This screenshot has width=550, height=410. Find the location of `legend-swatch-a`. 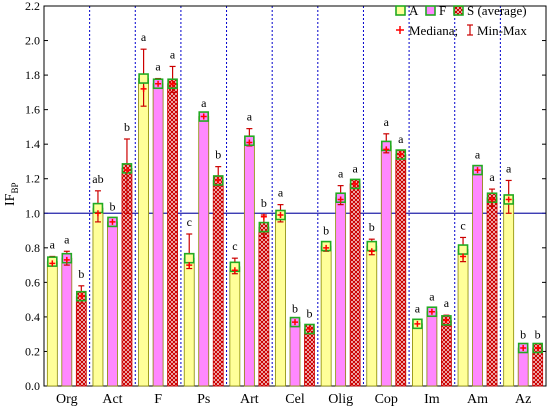

legend-swatch-a is located at coordinates (400, 10).